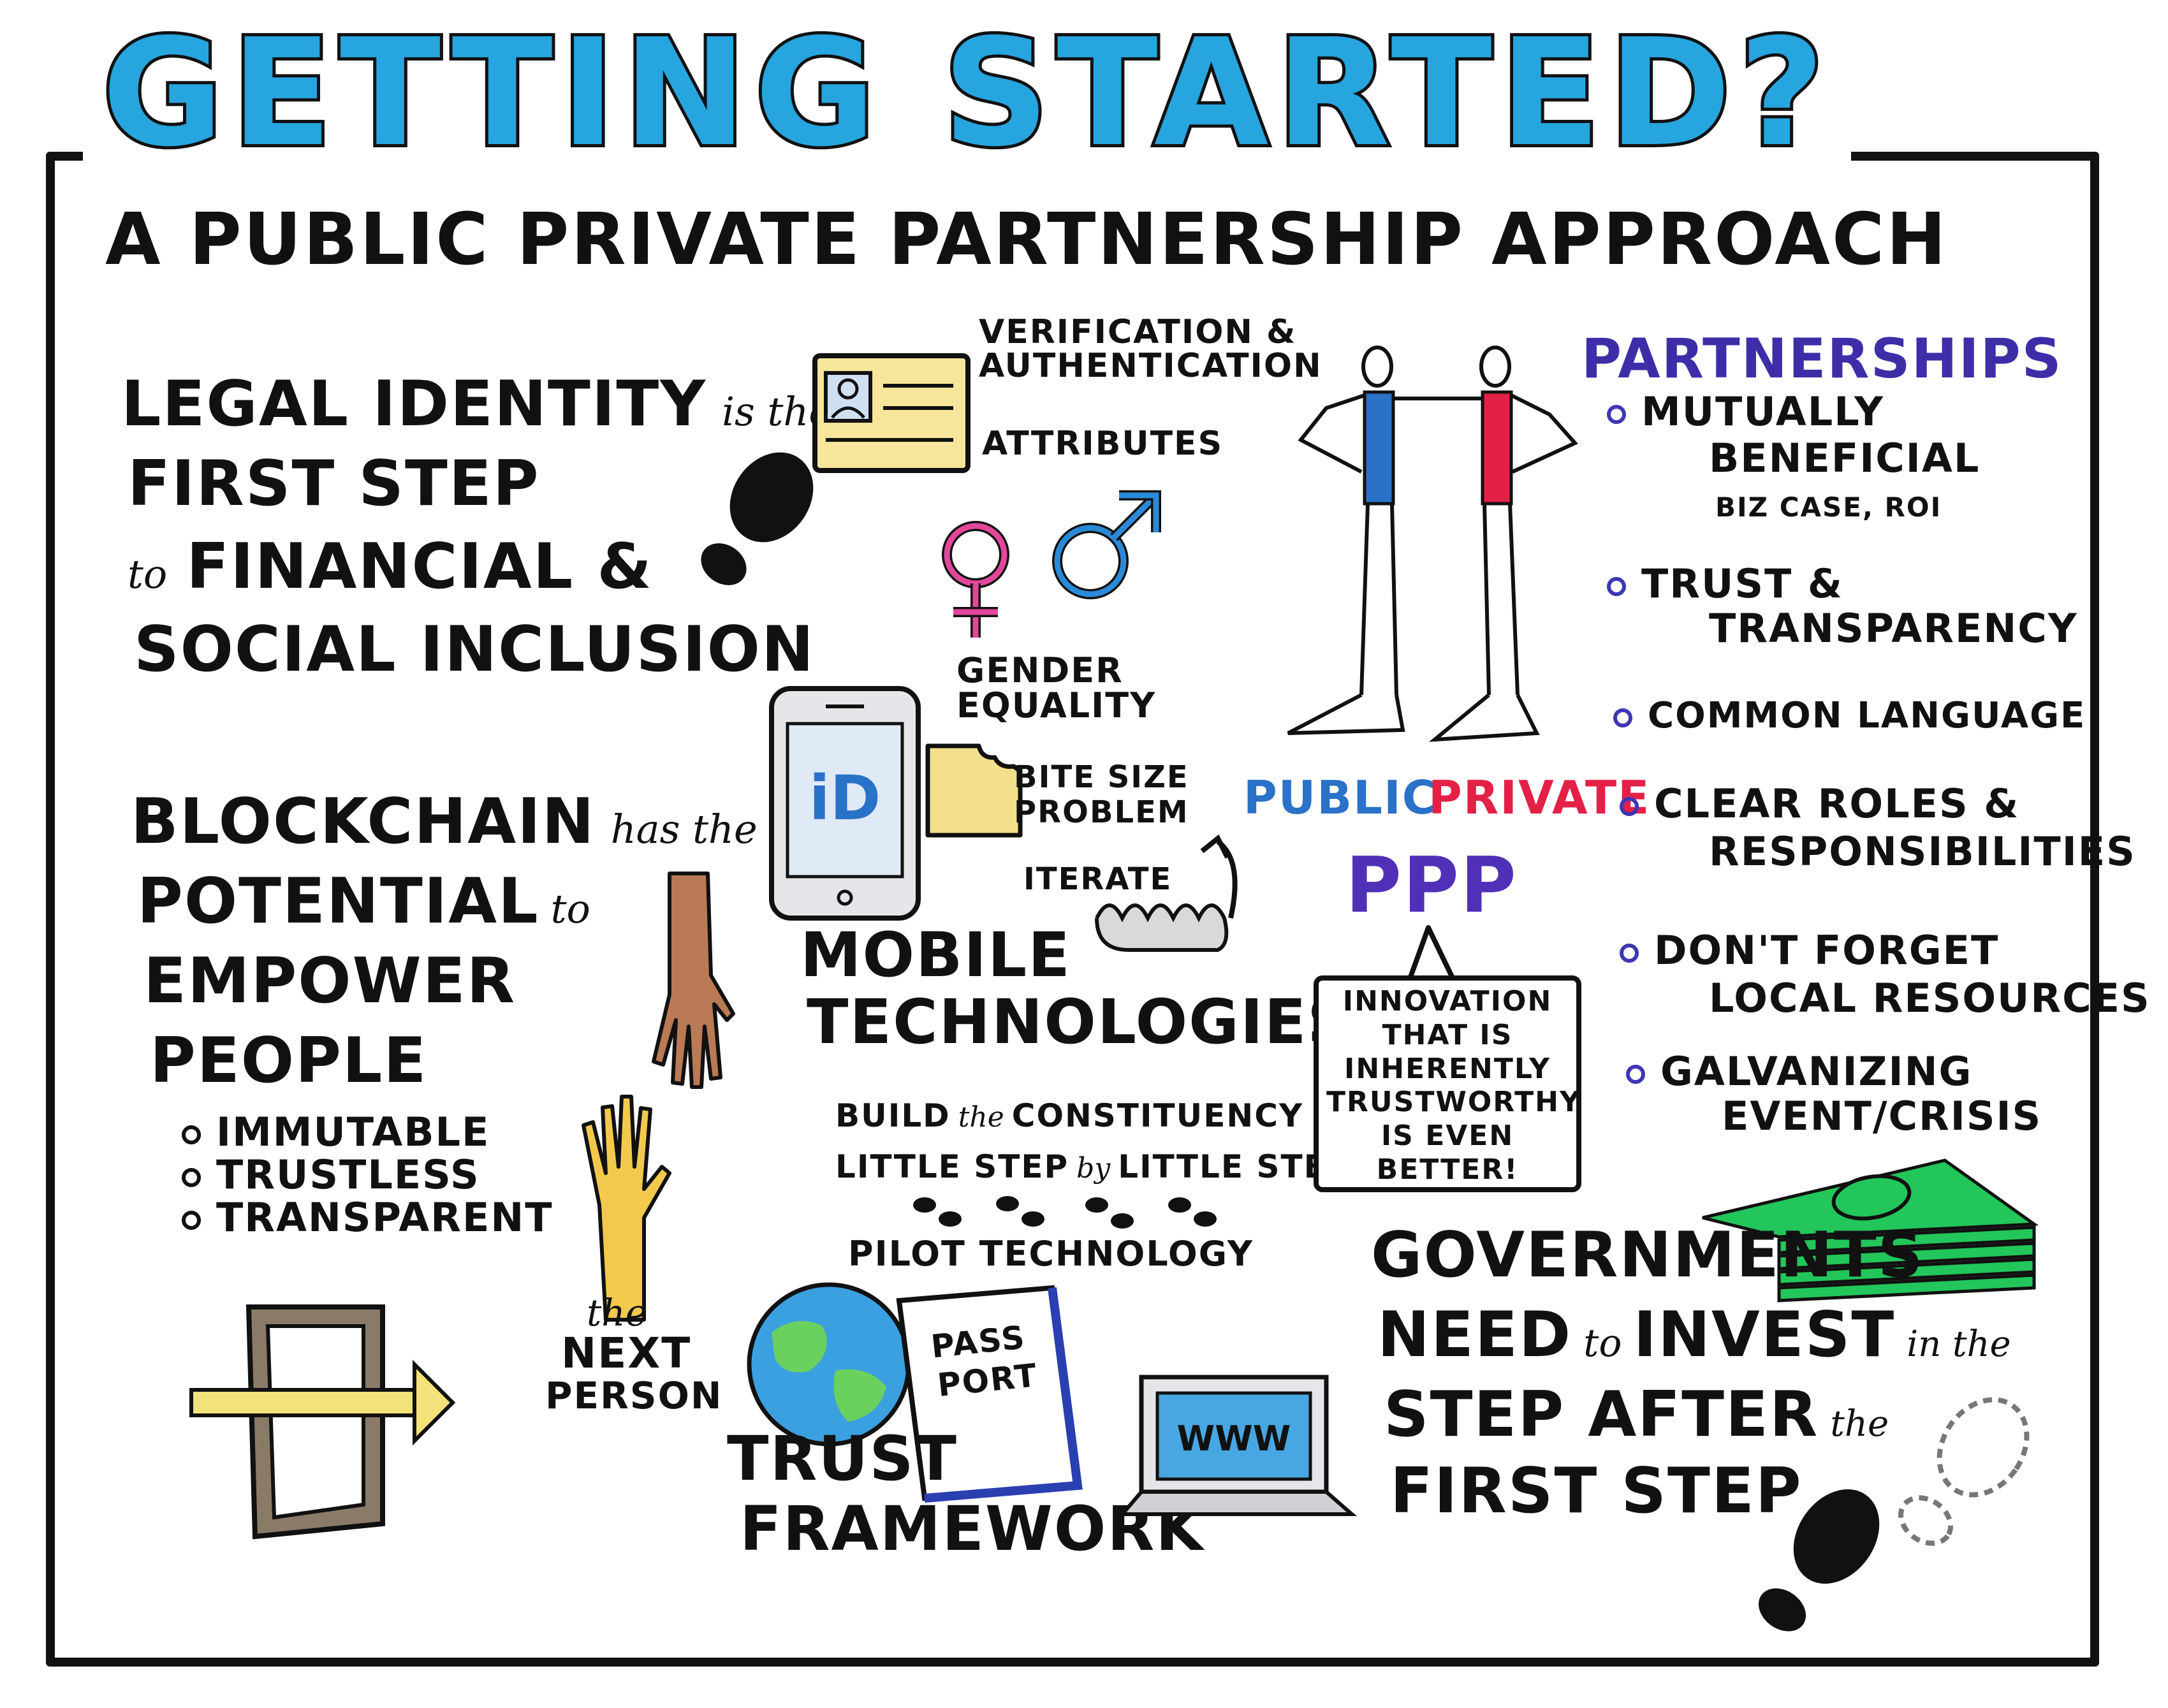 The image size is (2168, 1708). What do you see at coordinates (1107, 544) in the screenshot?
I see `male-symbol-icon` at bounding box center [1107, 544].